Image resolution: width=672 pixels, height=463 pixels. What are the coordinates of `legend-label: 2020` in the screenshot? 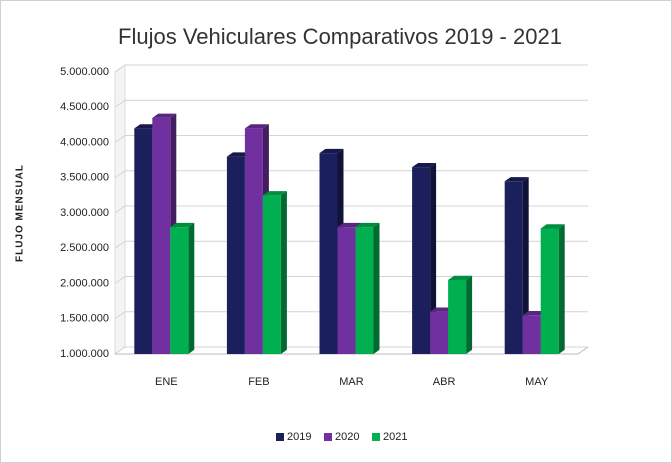 It's located at (347, 437).